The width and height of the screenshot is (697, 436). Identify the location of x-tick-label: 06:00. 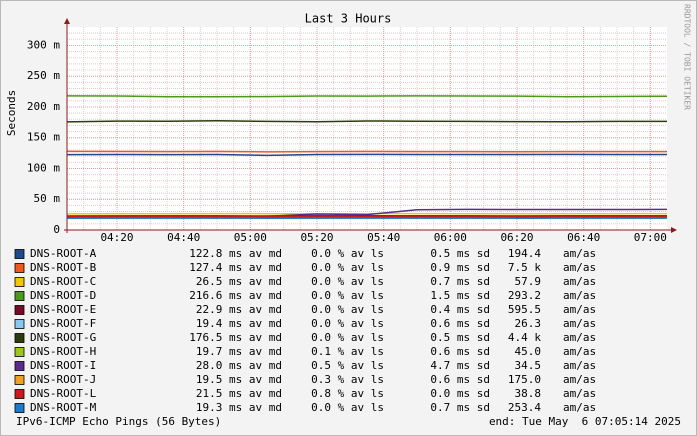
(450, 237).